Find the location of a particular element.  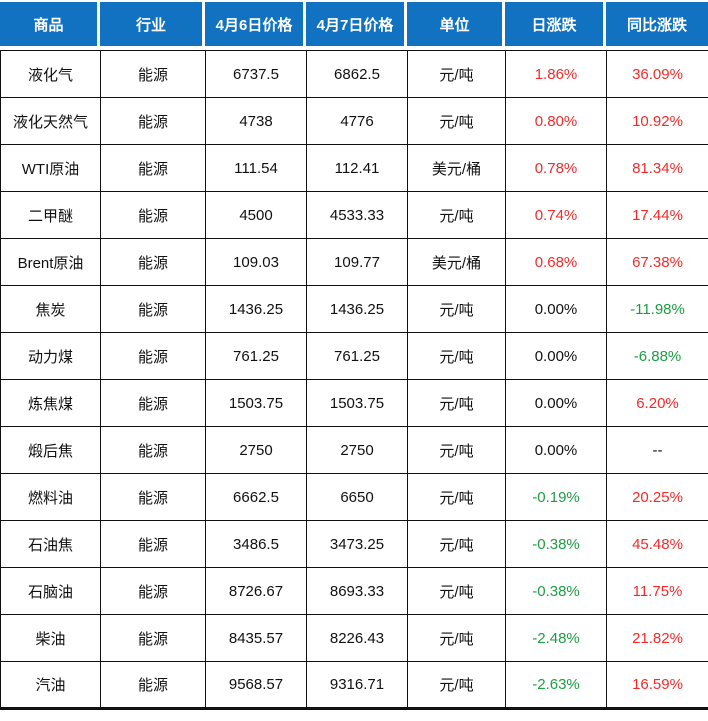

cell-price-apr7: 6862.5 is located at coordinates (357, 74).